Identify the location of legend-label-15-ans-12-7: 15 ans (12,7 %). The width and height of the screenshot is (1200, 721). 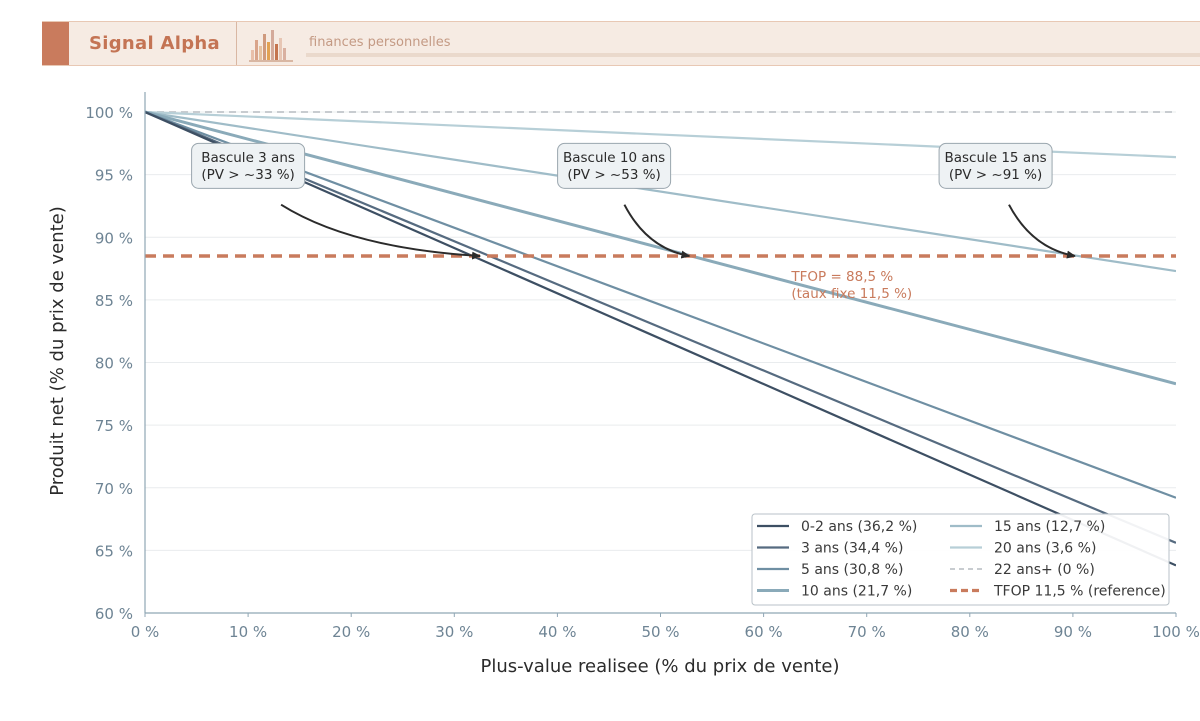
(1049, 527).